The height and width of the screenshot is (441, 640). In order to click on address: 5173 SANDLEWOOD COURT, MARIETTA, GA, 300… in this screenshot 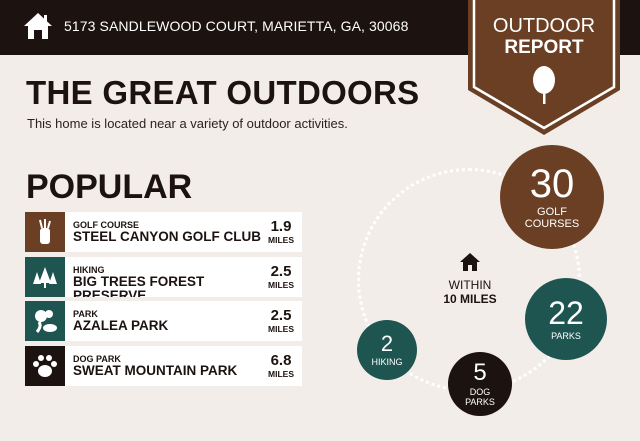, I will do `click(236, 26)`.